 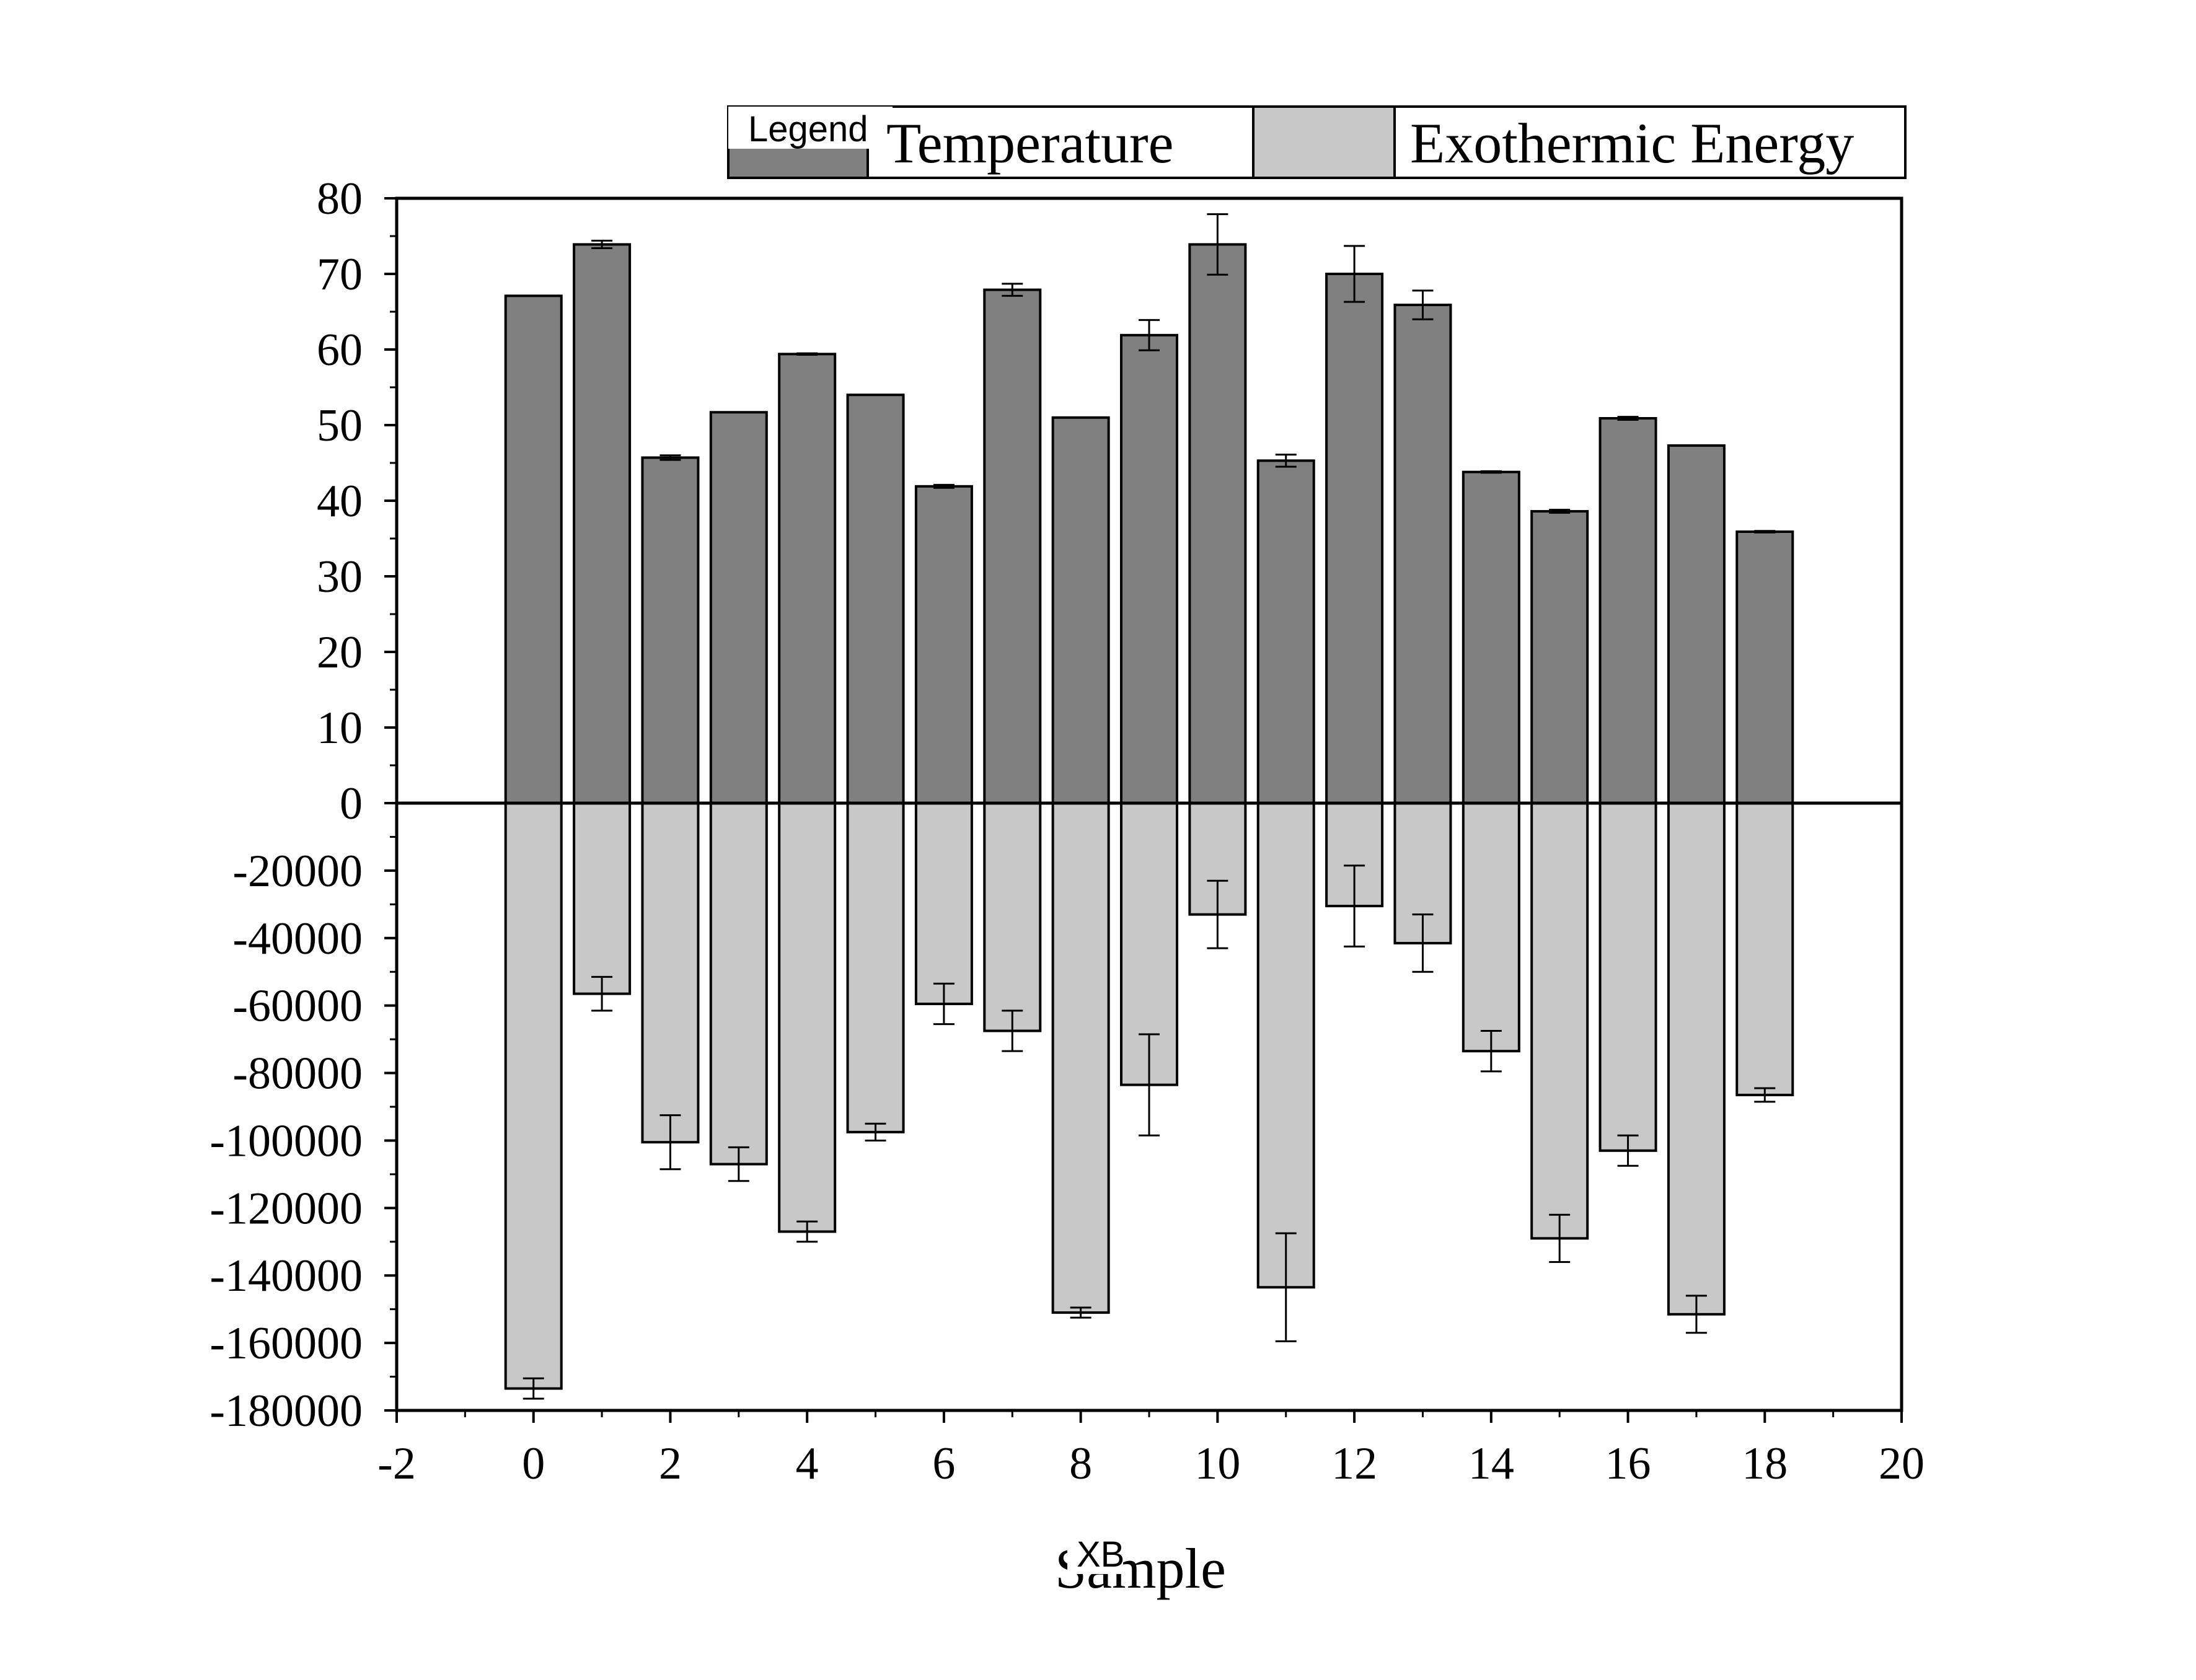 I want to click on legend: Legend Temperature Exothermic Energy, so click(x=1317, y=142).